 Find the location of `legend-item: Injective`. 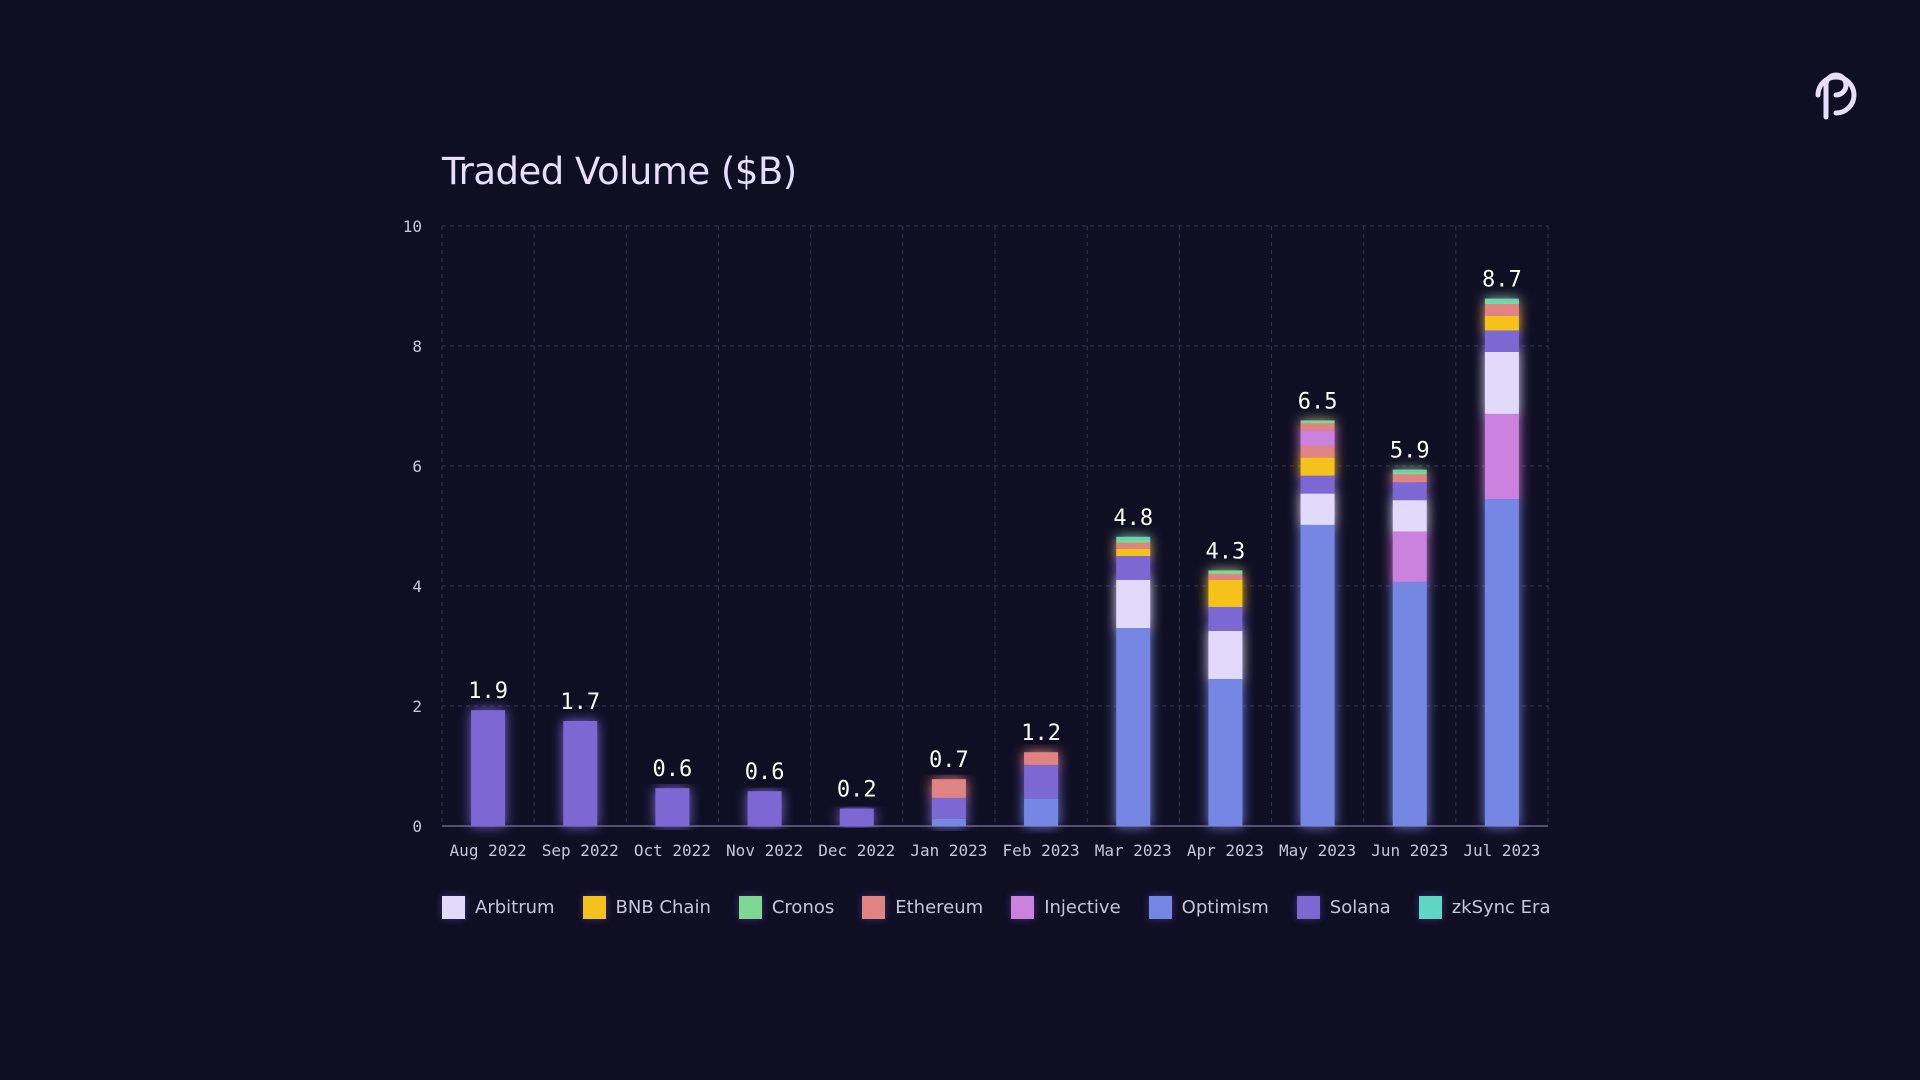

legend-item: Injective is located at coordinates (1066, 907).